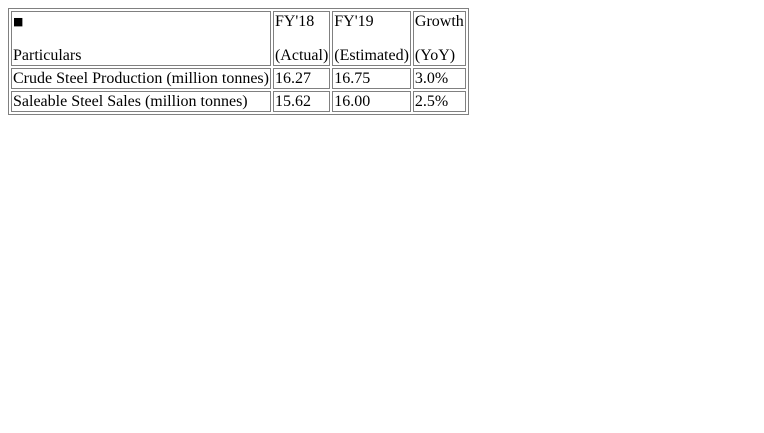 This screenshot has height=433, width=764. I want to click on growth-header-line2: (YoY), so click(435, 55).